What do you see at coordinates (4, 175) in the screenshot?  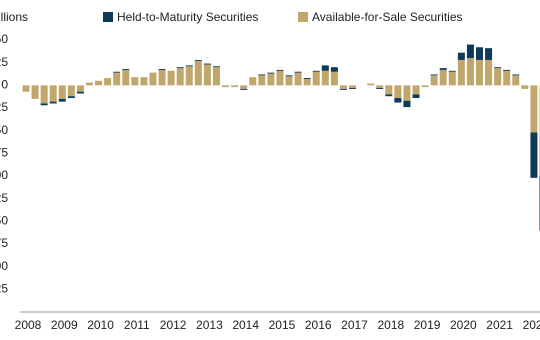 I see `y-tick-label: -100` at bounding box center [4, 175].